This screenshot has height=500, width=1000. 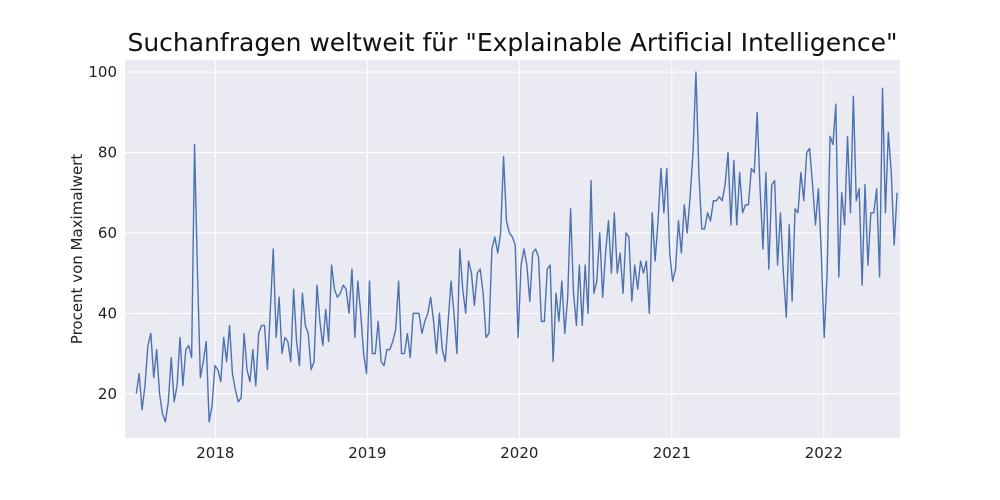 What do you see at coordinates (519, 453) in the screenshot?
I see `x-tick-label: 2020` at bounding box center [519, 453].